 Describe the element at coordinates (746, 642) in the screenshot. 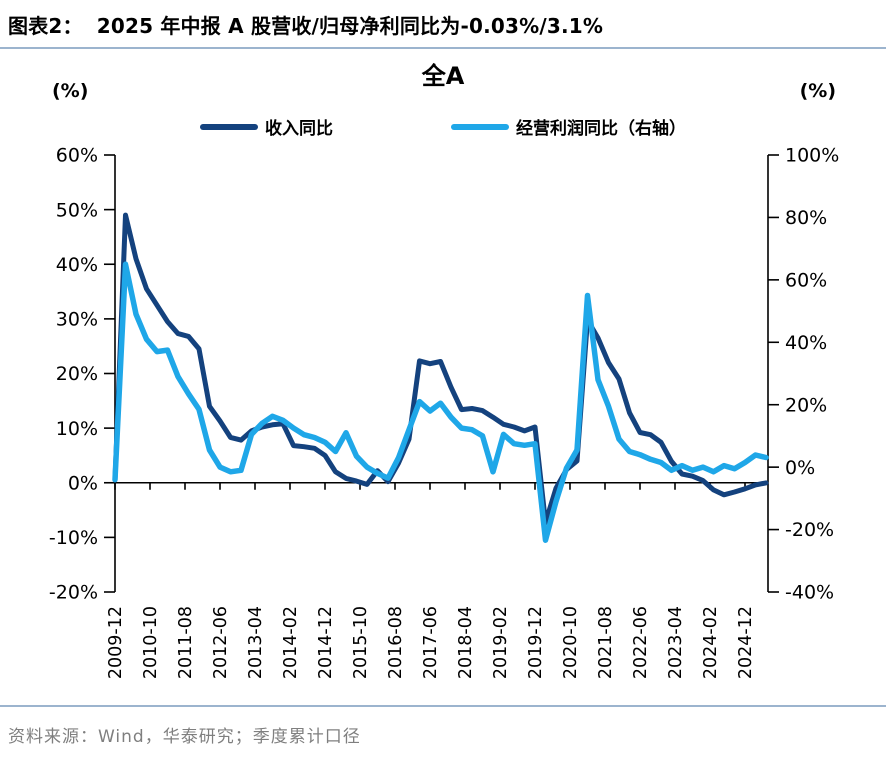

I see `x-axis-tick-label: 2024-12` at that location.